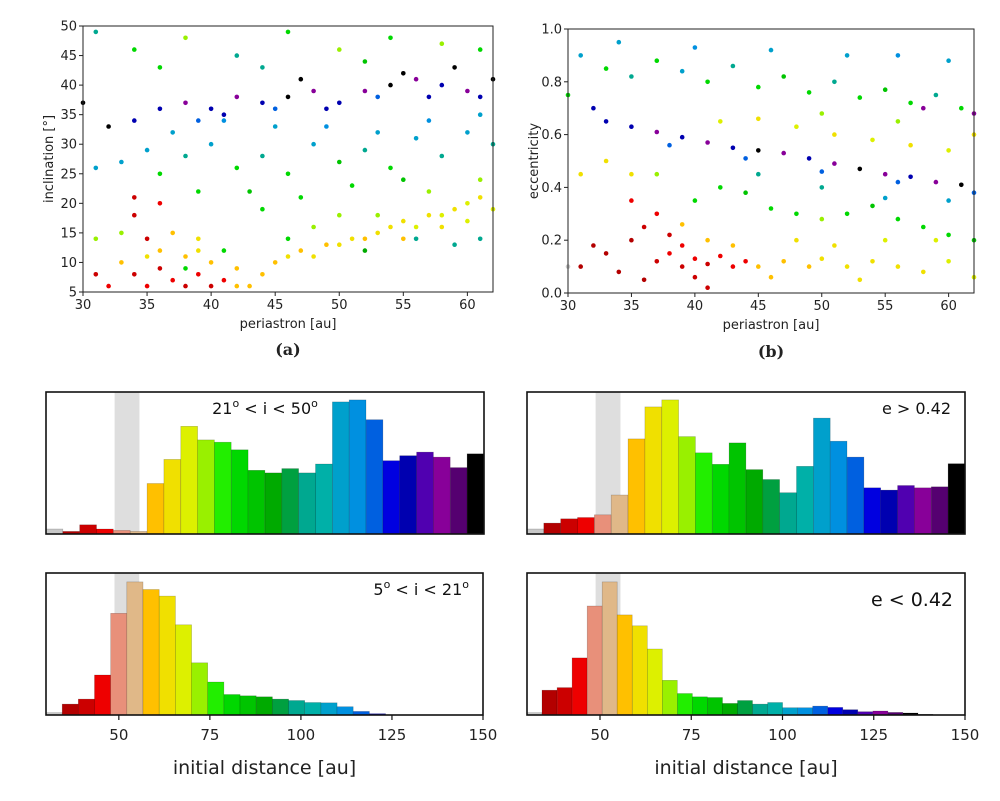  Describe the element at coordinates (771, 351) in the screenshot. I see `panel-label: (b)` at that location.